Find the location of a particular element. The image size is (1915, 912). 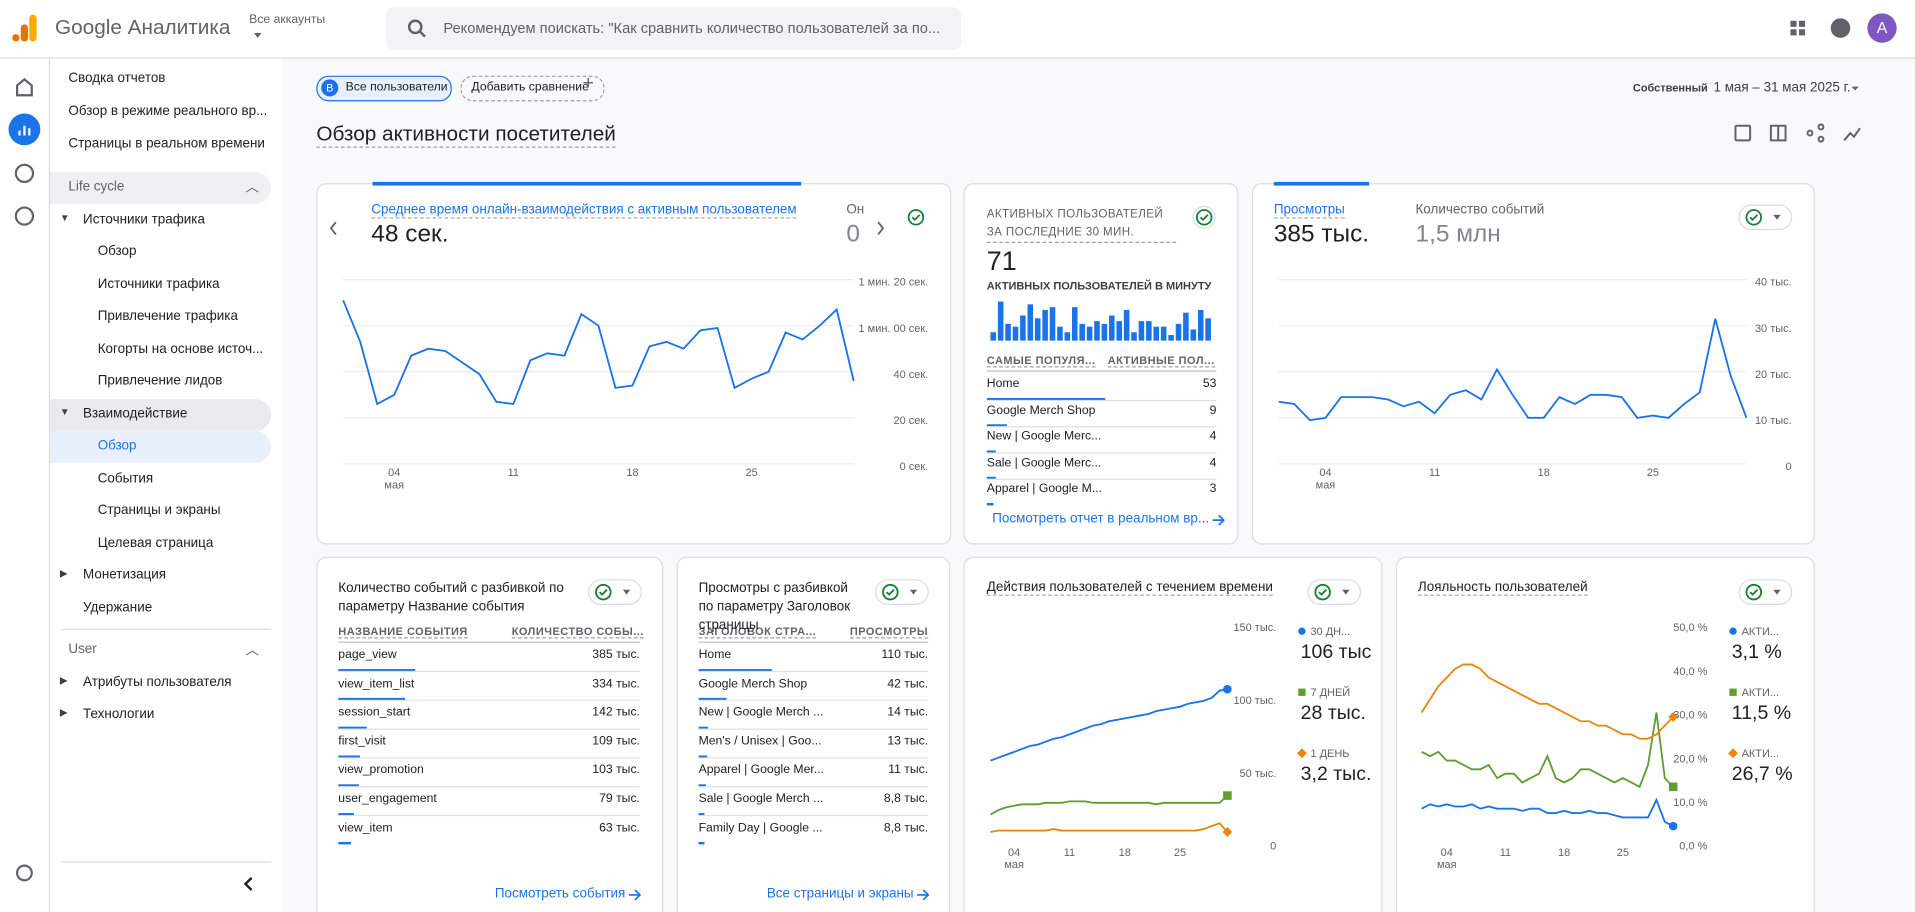

segment-chip is located at coordinates (384, 88).